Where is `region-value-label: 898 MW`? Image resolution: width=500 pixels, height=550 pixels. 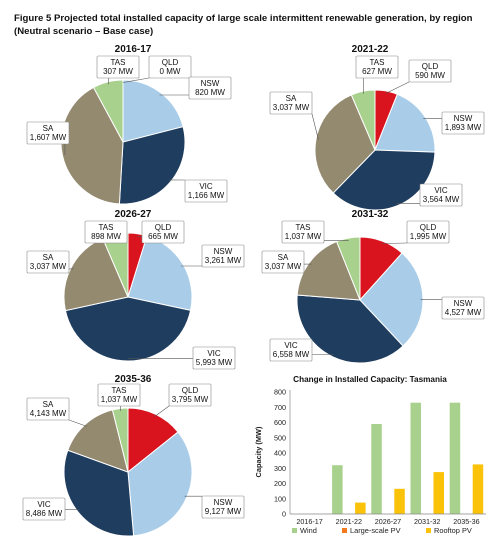 region-value-label: 898 MW is located at coordinates (106, 236).